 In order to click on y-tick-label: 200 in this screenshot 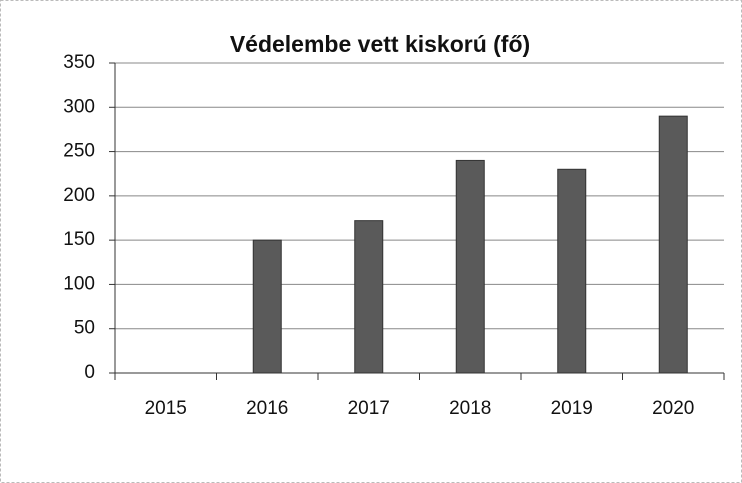, I will do `click(79, 195)`.